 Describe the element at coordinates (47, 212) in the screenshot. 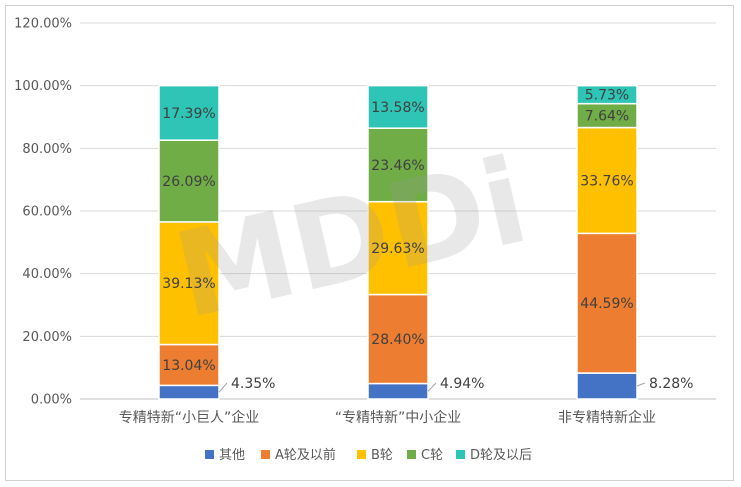

I see `y-tick-label: 60.00%` at that location.